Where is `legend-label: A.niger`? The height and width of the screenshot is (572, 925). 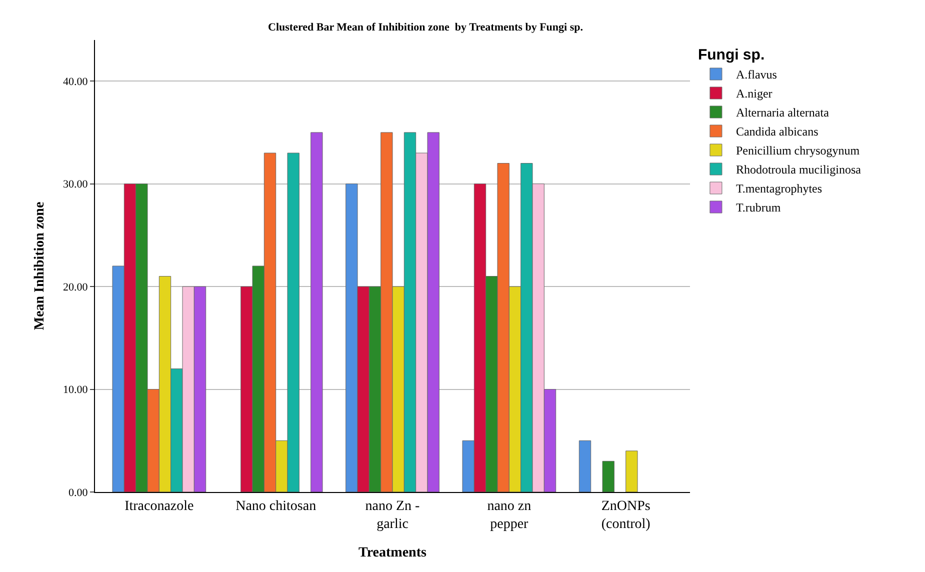 legend-label: A.niger is located at coordinates (754, 93).